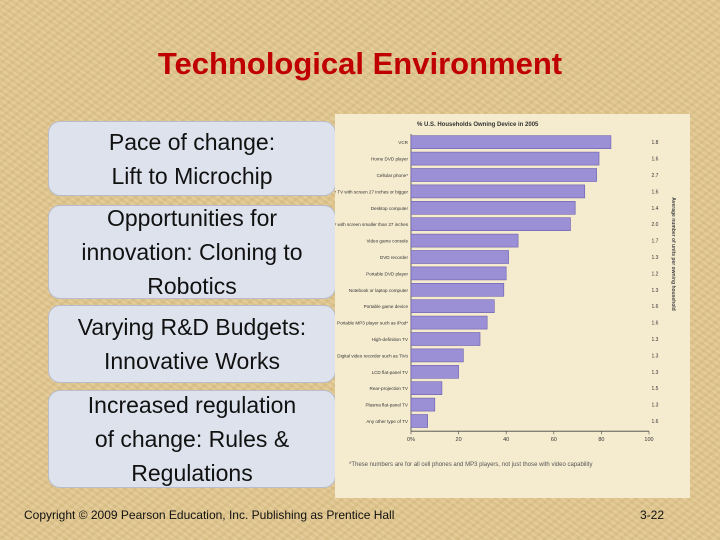 The height and width of the screenshot is (540, 720). What do you see at coordinates (655, 242) in the screenshot?
I see `units-label: 1.7` at bounding box center [655, 242].